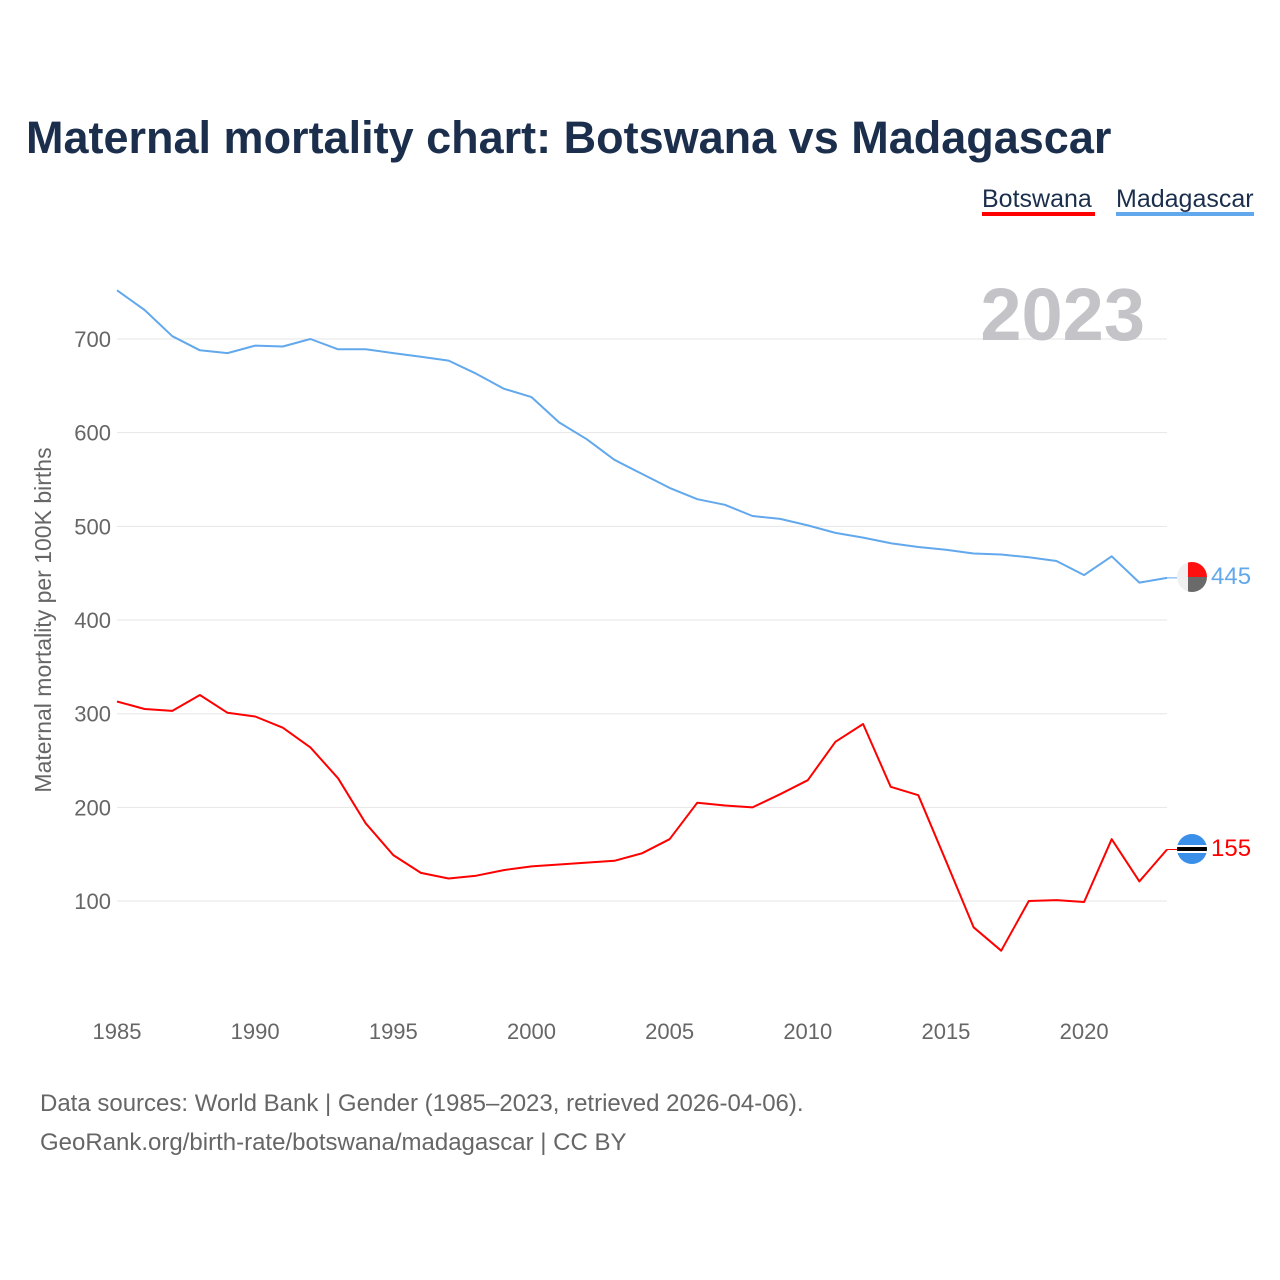  Describe the element at coordinates (601, 1031) in the screenshot. I see `x-axis: 1985 1990 1995 2000 2005 2010 2015 2020` at that location.